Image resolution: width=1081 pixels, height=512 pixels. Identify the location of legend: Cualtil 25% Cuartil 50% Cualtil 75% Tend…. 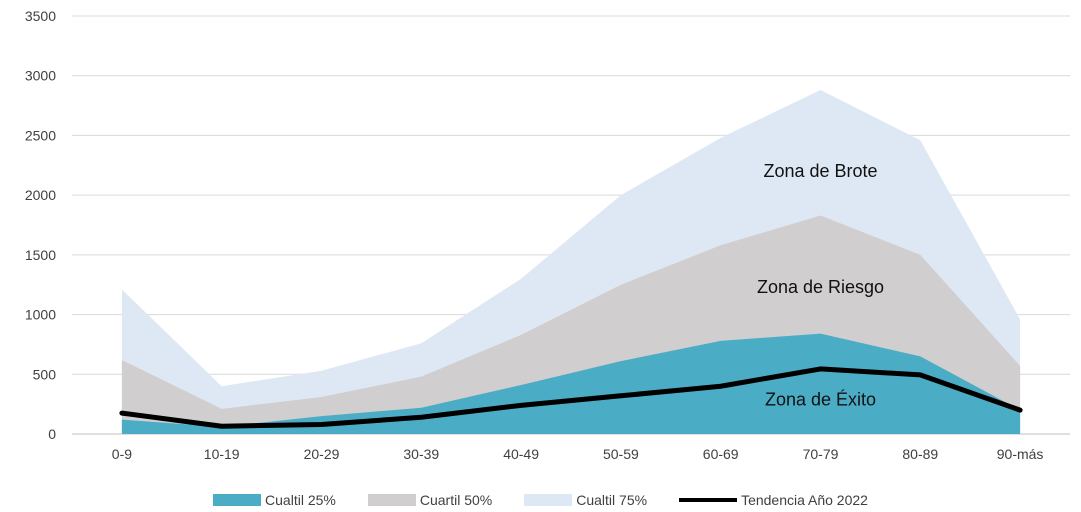
(540, 500).